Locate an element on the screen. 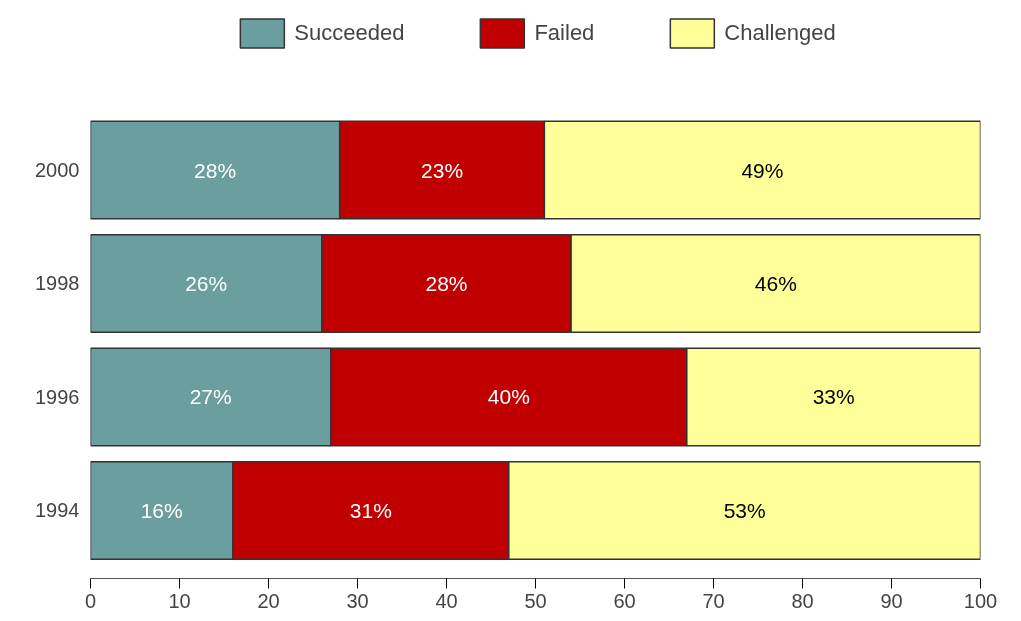 The image size is (1021, 621). y-tick-label: 1998 is located at coordinates (57, 283).